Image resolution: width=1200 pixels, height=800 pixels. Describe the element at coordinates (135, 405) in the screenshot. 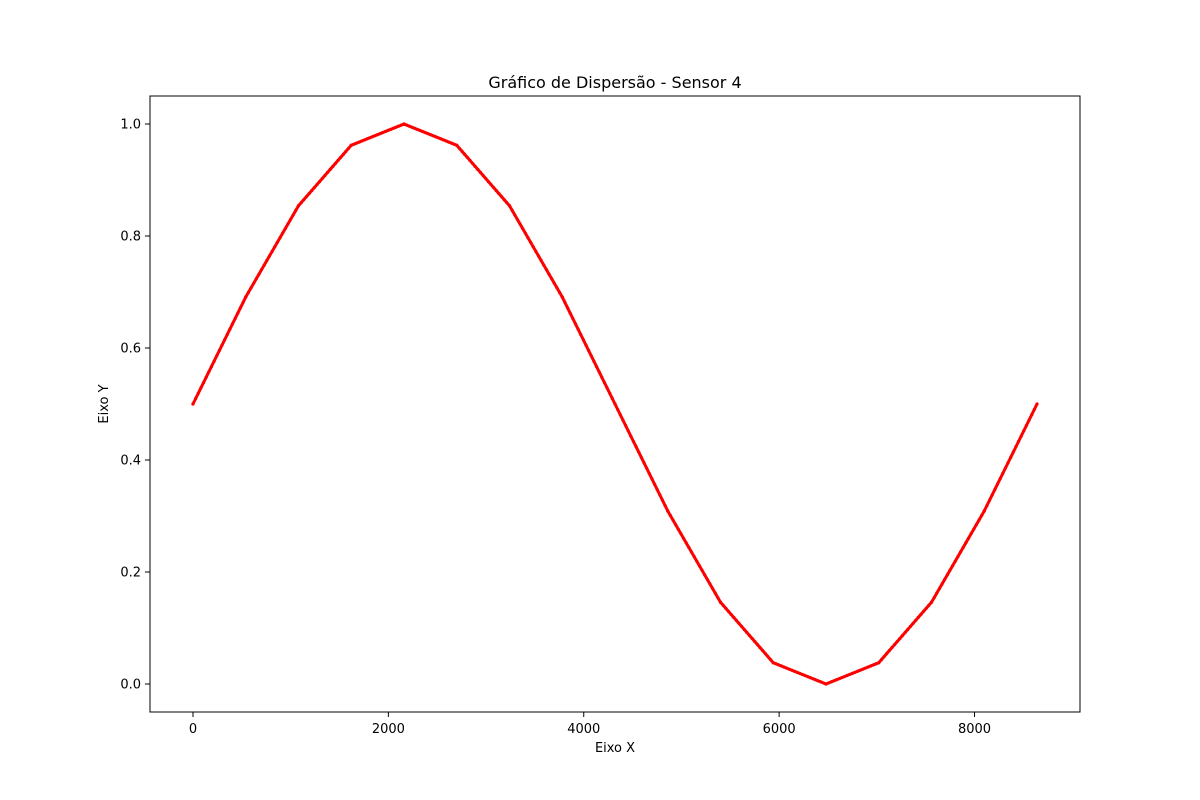

I see `y-axis-ticks: 0.0 0.2 0.4 0.6 0.8 1.0` at that location.